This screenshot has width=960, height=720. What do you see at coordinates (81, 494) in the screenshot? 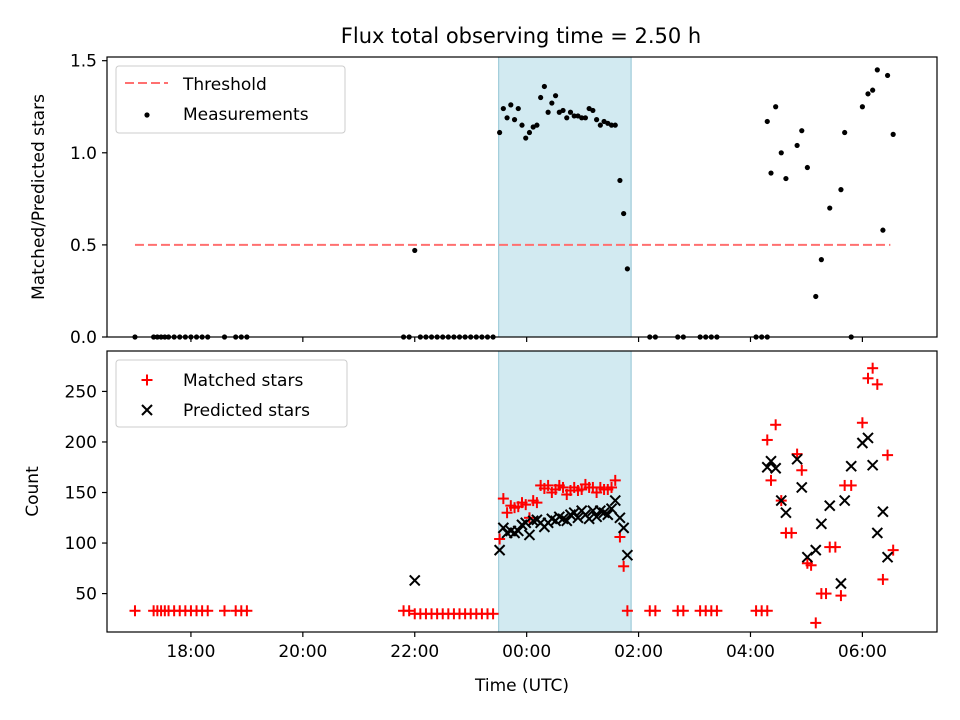
I see `y-tick-label: 150` at bounding box center [81, 494].